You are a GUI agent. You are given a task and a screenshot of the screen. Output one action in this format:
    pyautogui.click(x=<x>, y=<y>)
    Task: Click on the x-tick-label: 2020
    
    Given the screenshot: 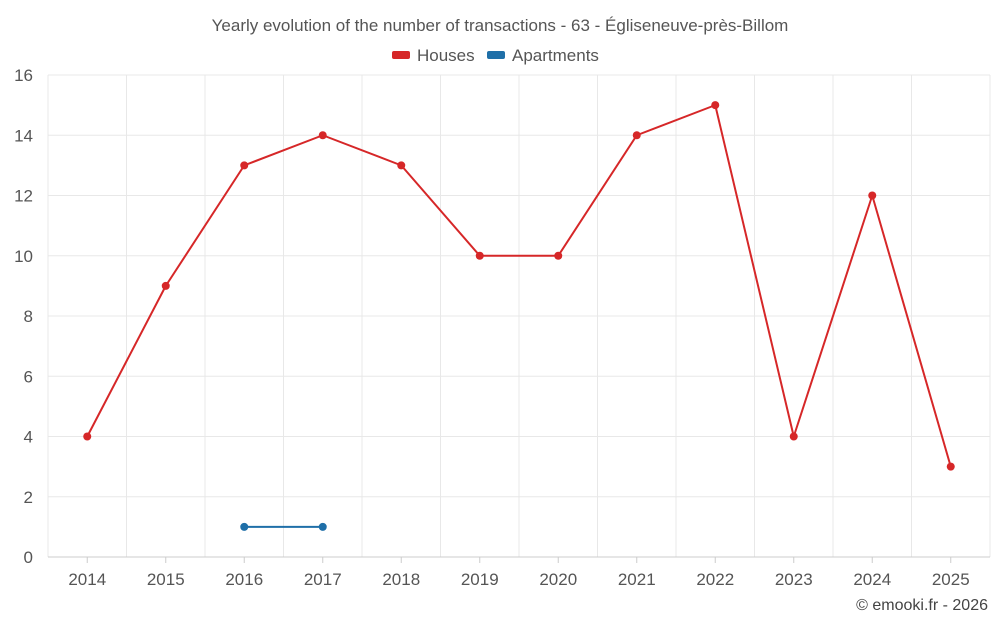 What is the action you would take?
    pyautogui.click(x=558, y=579)
    